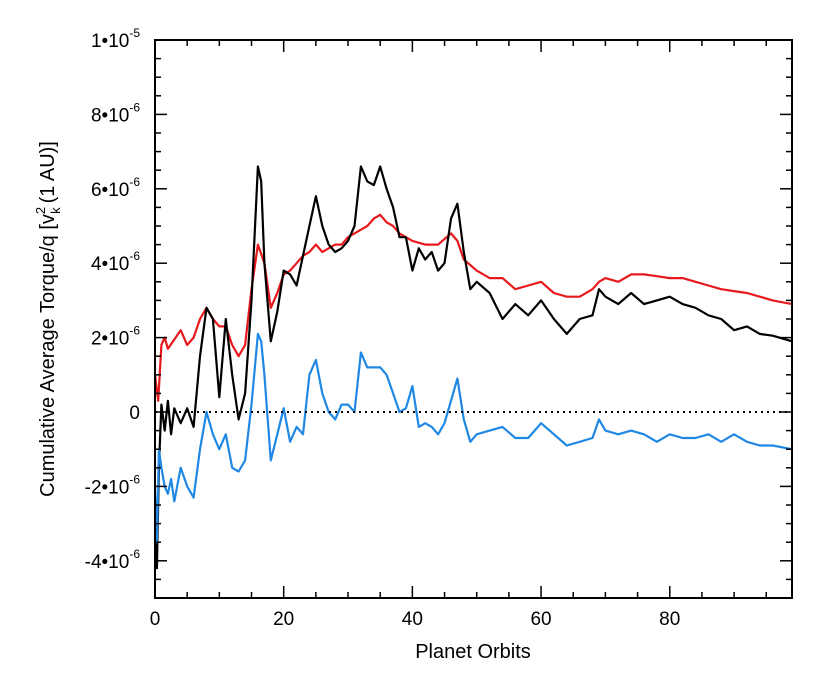 This screenshot has width=830, height=684. I want to click on y-tick-label: -4•10-6, so click(113, 560).